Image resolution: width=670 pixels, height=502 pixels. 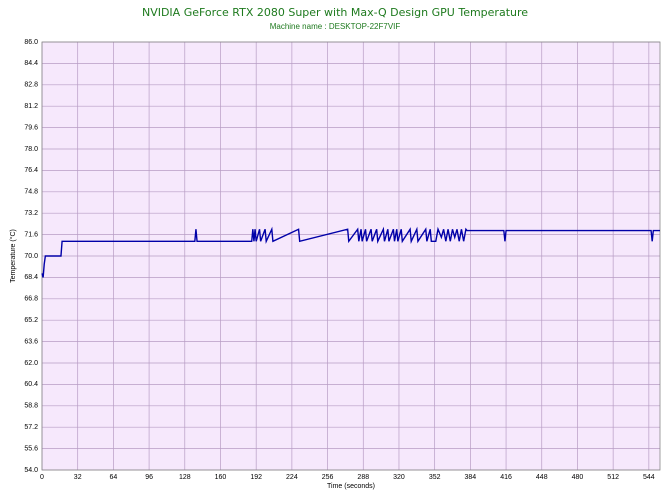 What do you see at coordinates (31, 277) in the screenshot?
I see `y-tick-label: 68.4` at bounding box center [31, 277].